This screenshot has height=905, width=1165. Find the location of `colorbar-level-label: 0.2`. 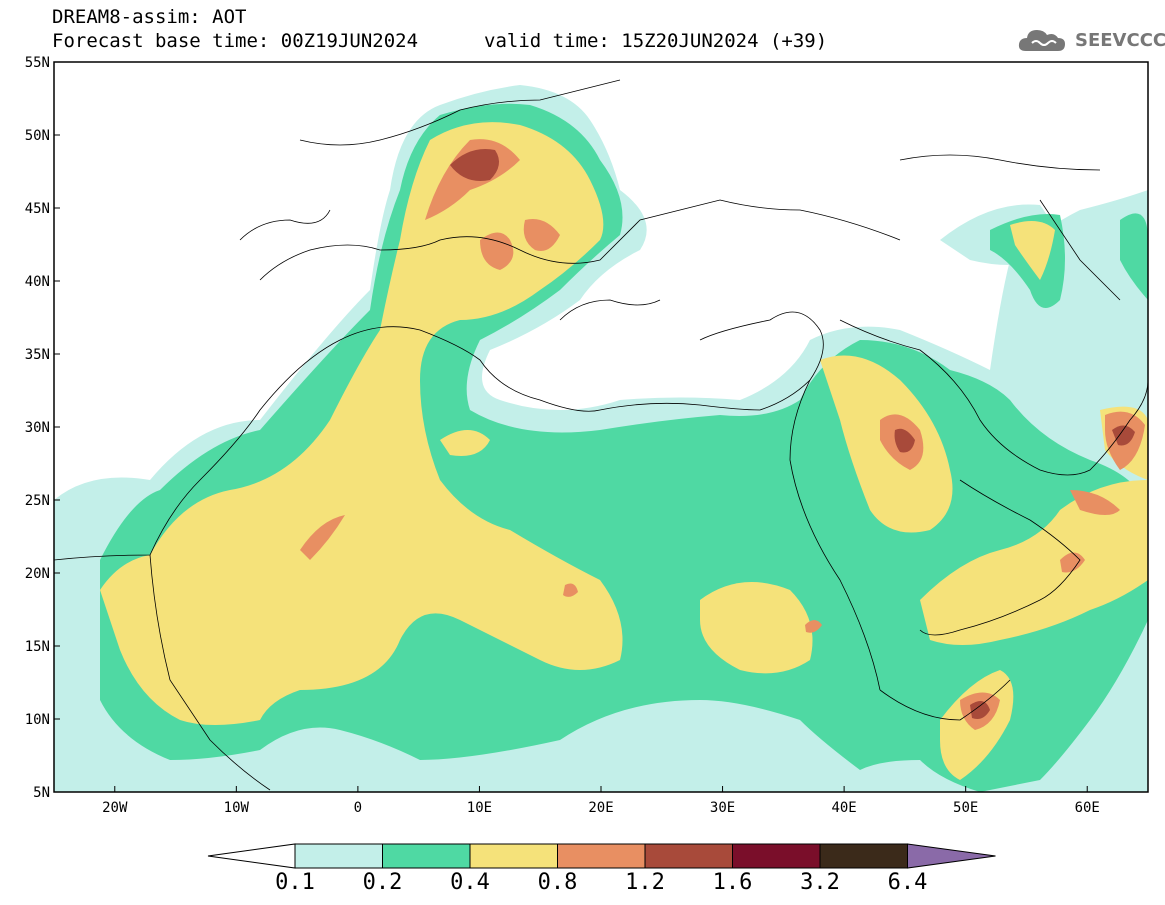

colorbar-level-label: 0.2 is located at coordinates (382, 882).